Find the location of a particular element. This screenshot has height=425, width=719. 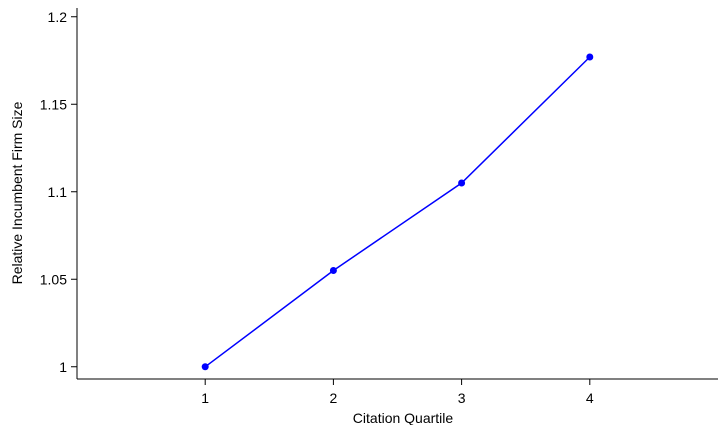

x-tick-label: 3 is located at coordinates (462, 398).